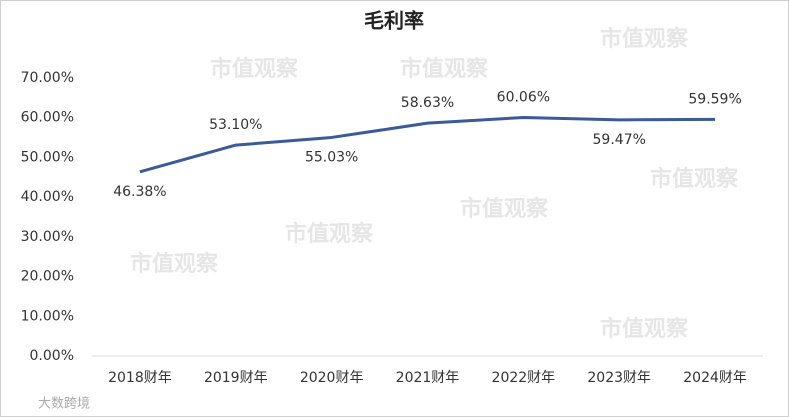 The height and width of the screenshot is (417, 789). What do you see at coordinates (139, 192) in the screenshot?
I see `data-label: 46.38%` at bounding box center [139, 192].